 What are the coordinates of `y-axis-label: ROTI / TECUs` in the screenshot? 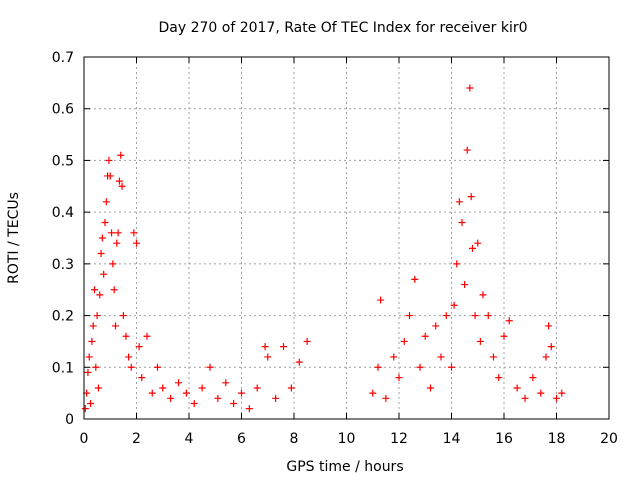 It's located at (14, 238).